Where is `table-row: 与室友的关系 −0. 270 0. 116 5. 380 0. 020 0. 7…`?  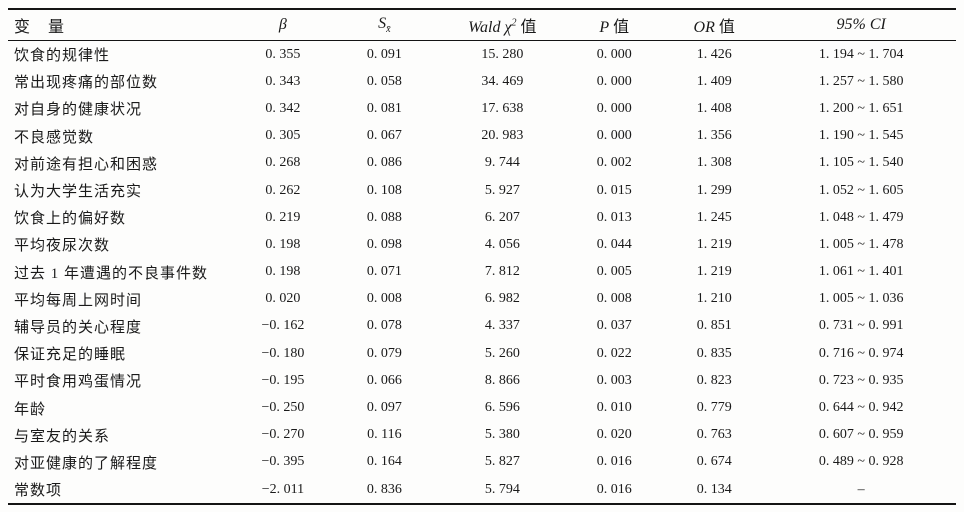
table-row: 与室友的关系 −0. 270 0. 116 5. 380 0. 020 0. 7… is located at coordinates (482, 435).